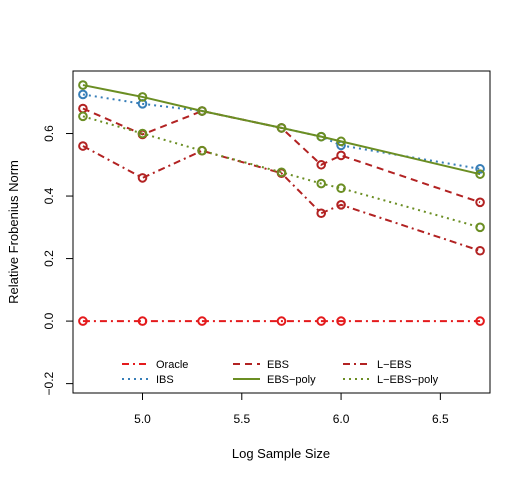  Describe the element at coordinates (49, 258) in the screenshot. I see `y-tick-label: 0.2` at that location.